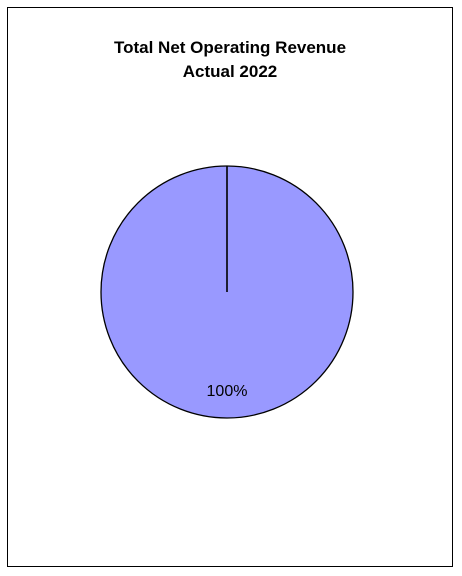 The width and height of the screenshot is (462, 576). I want to click on pie-slice-label-0: 100%, so click(227, 391).